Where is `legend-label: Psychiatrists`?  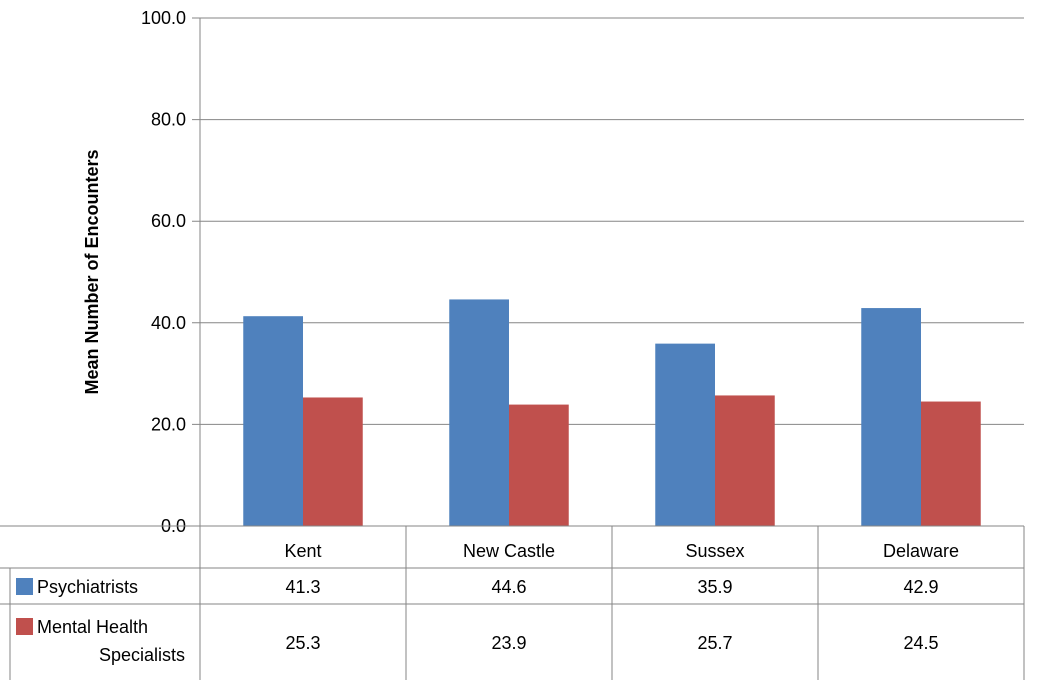 legend-label: Psychiatrists is located at coordinates (87, 587).